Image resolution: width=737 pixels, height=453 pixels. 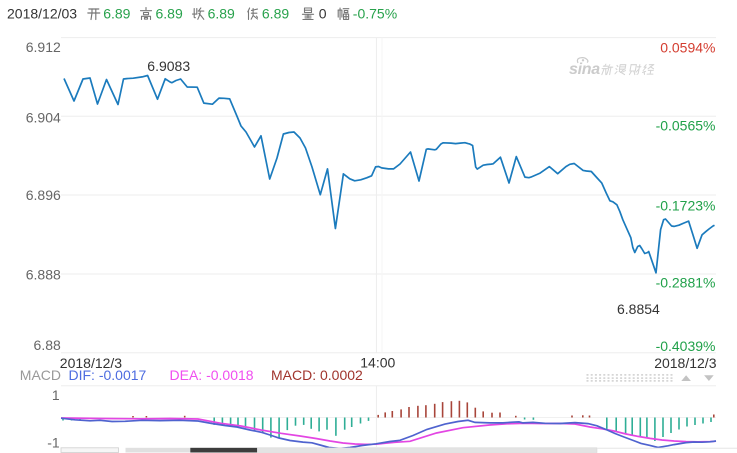 I want to click on svg-text: -0.1723%, so click(x=686, y=205).